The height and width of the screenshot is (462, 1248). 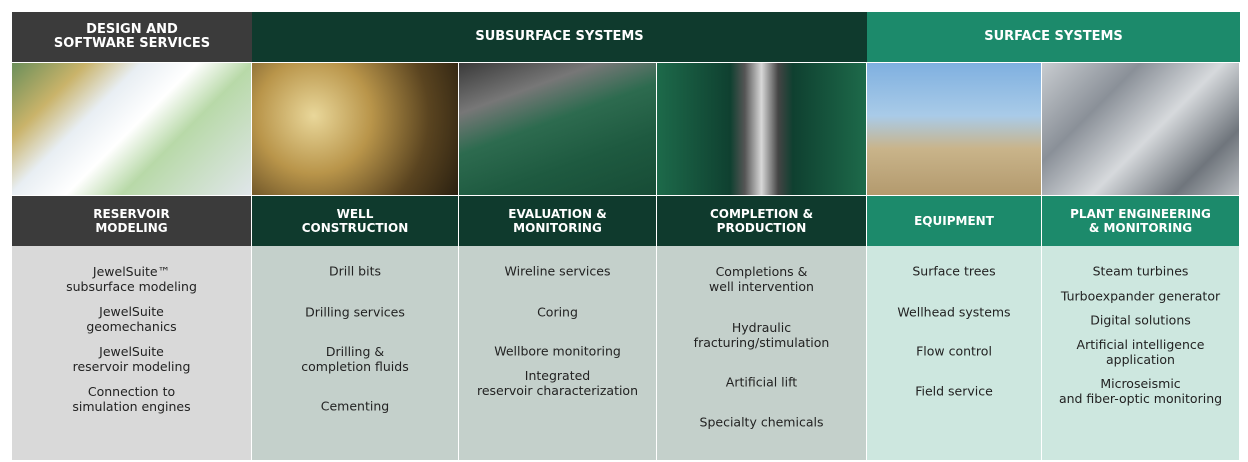 What do you see at coordinates (1053, 37) in the screenshot?
I see `group-header: SURFACE SYSTEMS` at bounding box center [1053, 37].